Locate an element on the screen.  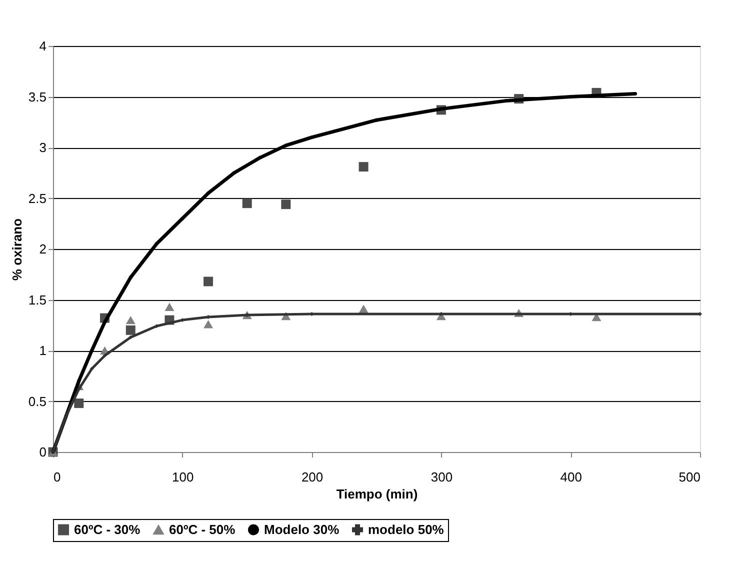
x-tick-label: 0 is located at coordinates (57, 477).